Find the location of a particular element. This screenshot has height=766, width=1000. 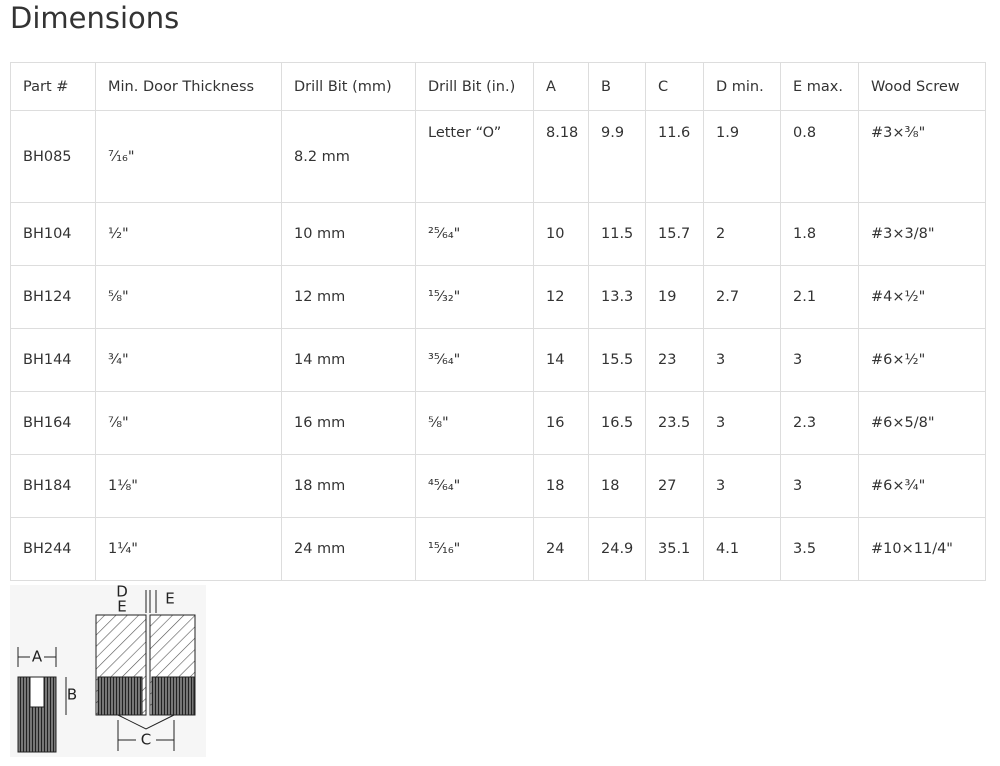

cell: 35.1 is located at coordinates (674, 549).